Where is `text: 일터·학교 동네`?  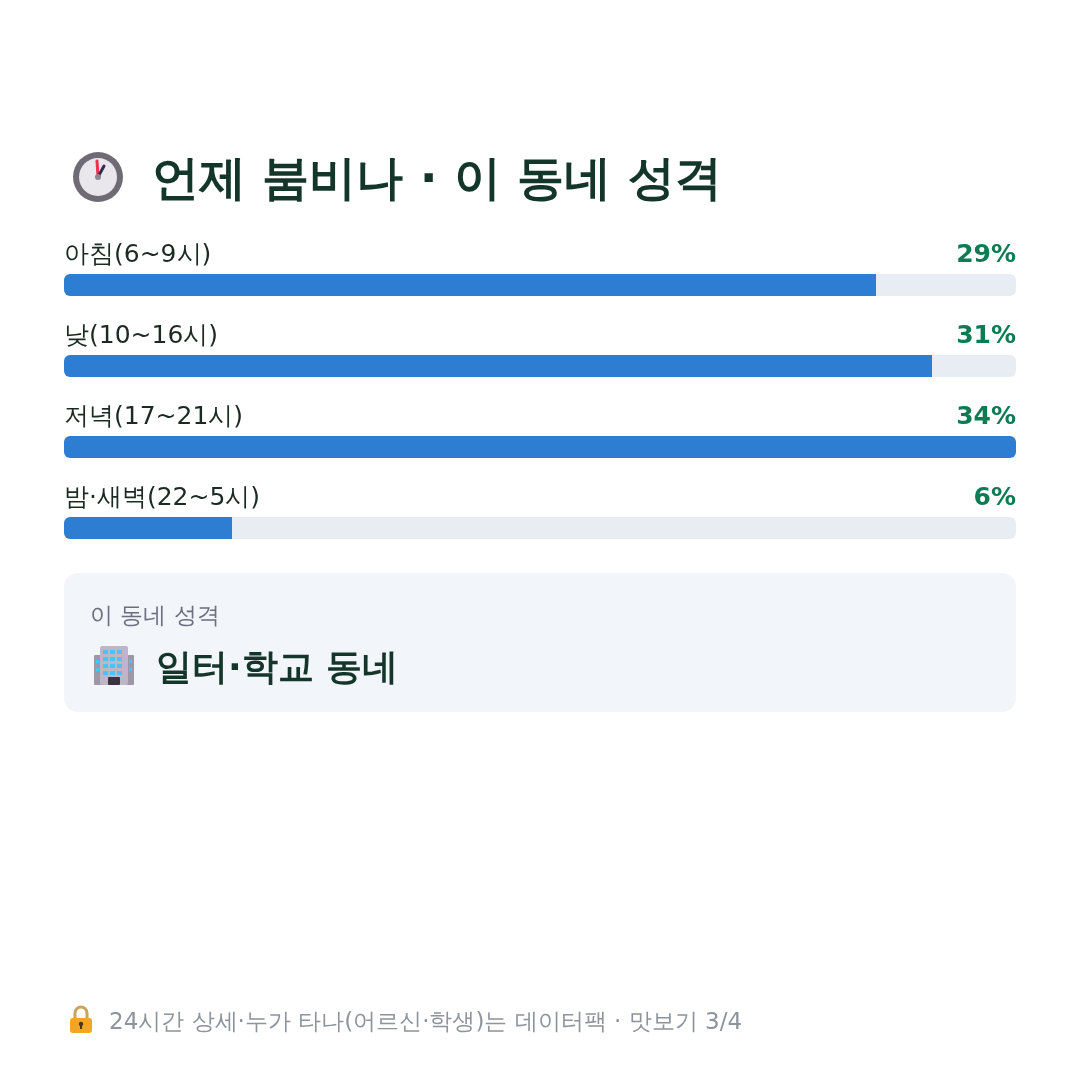 text: 일터·학교 동네 is located at coordinates (277, 666).